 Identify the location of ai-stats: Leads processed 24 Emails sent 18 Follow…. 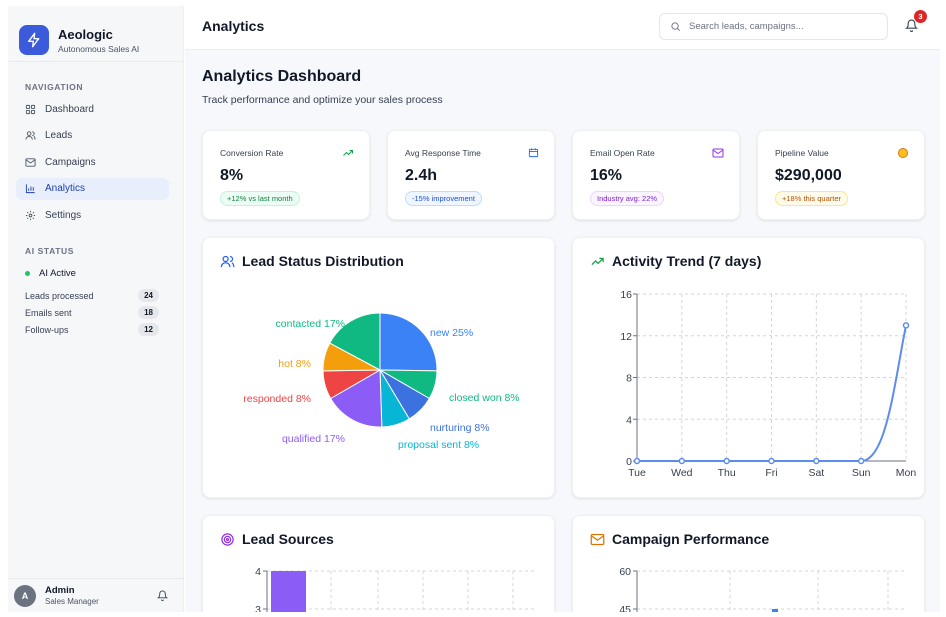
(95, 312).